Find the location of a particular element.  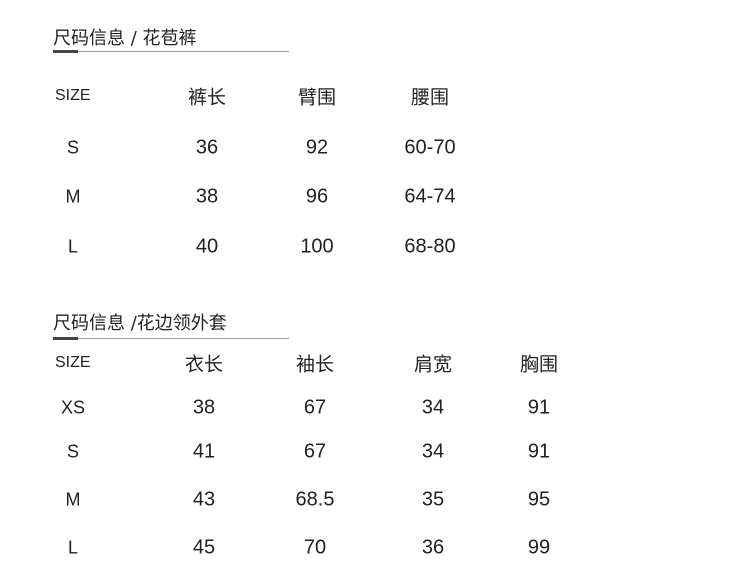

table-cell: 99 is located at coordinates (539, 547).